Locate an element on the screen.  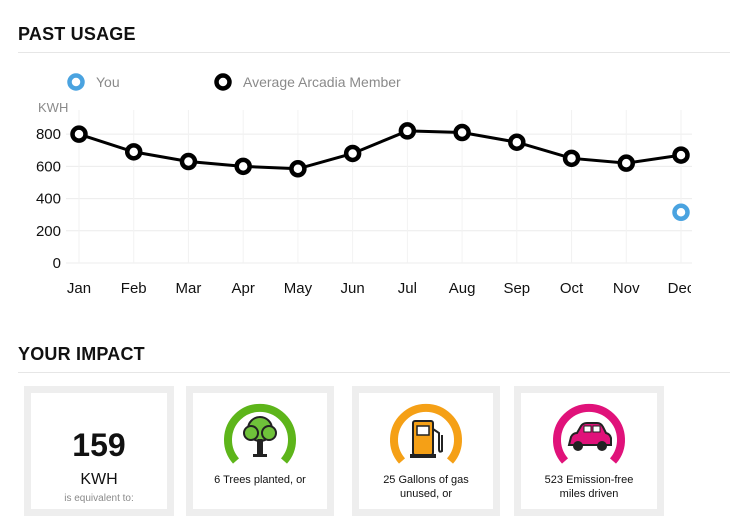
past-usage-divider is located at coordinates (374, 52).